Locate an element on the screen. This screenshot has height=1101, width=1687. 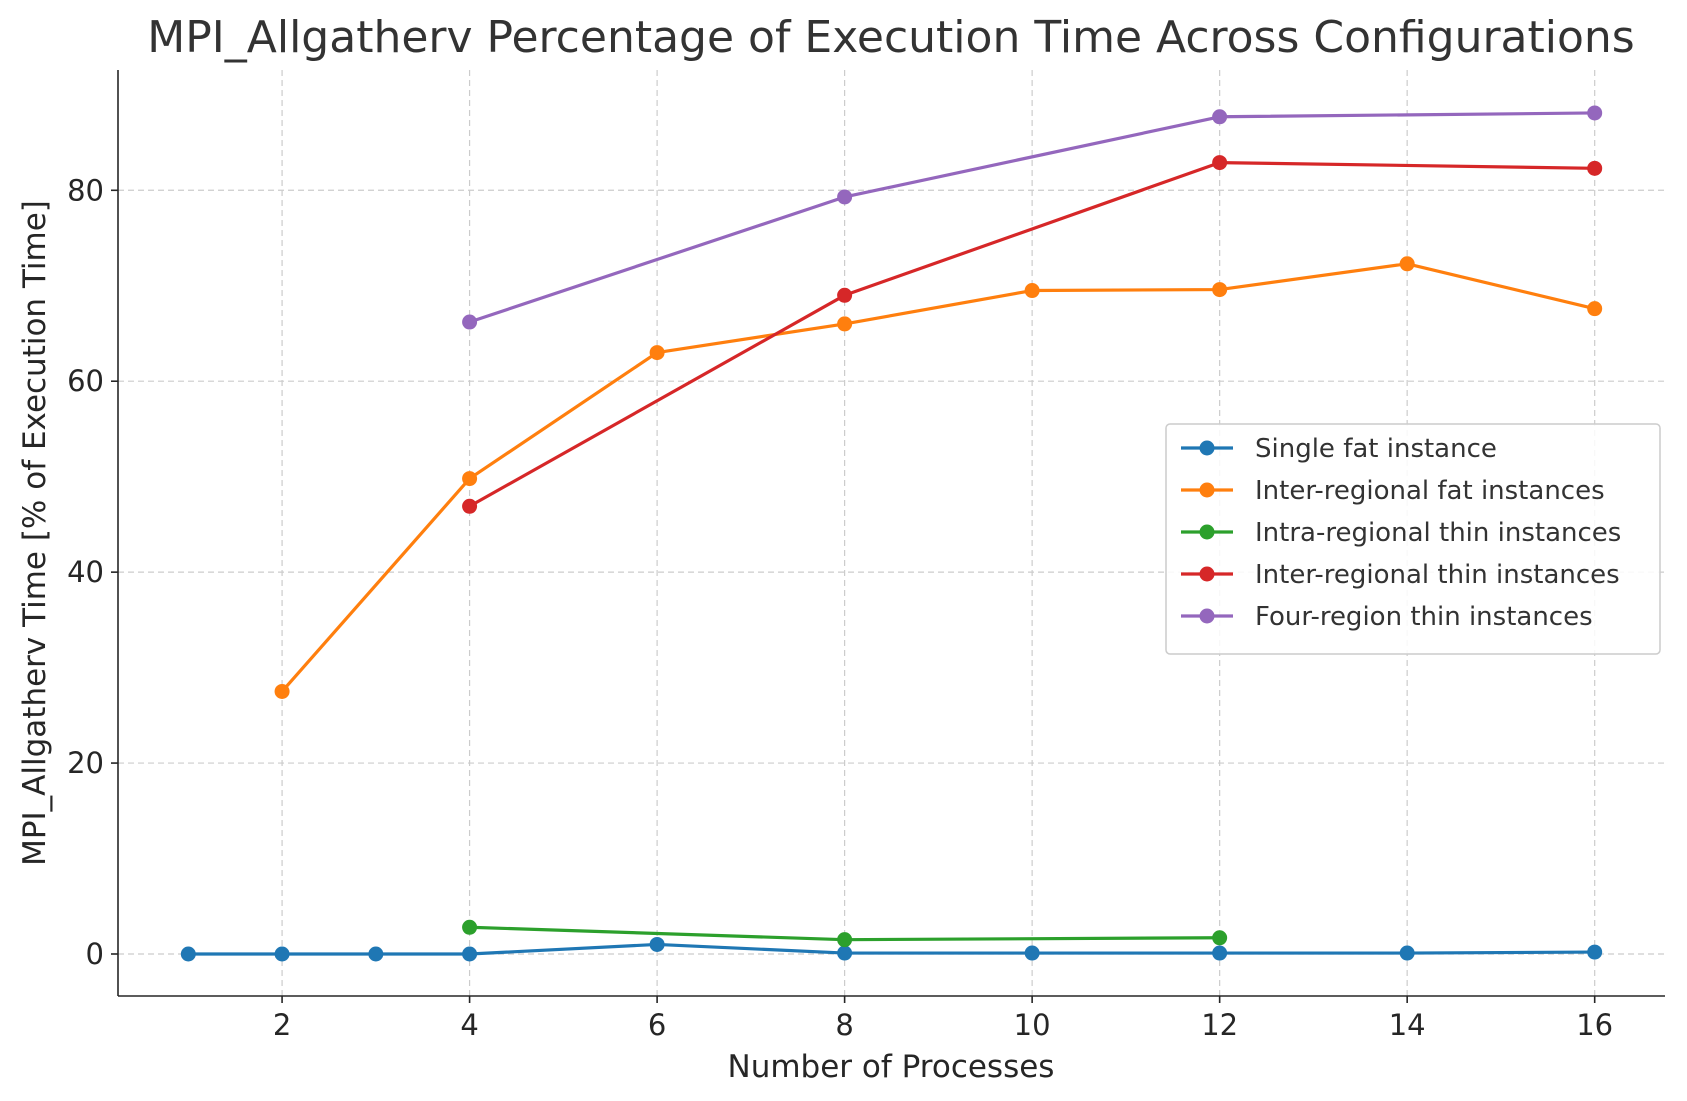
legend-label: Single fat instance is located at coordinates (1376, 449).